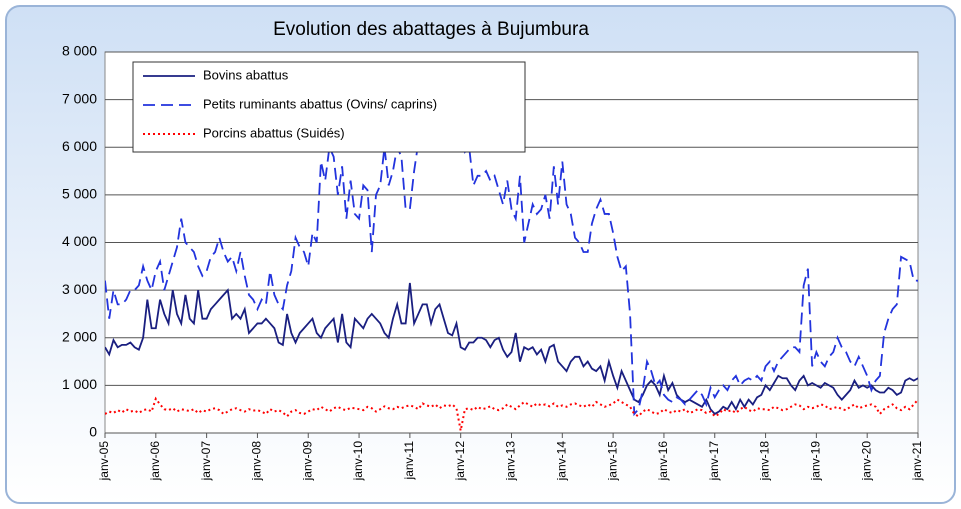 Image resolution: width=961 pixels, height=509 pixels. Describe the element at coordinates (816, 461) in the screenshot. I see `x-tick-label: janv-19` at that location.